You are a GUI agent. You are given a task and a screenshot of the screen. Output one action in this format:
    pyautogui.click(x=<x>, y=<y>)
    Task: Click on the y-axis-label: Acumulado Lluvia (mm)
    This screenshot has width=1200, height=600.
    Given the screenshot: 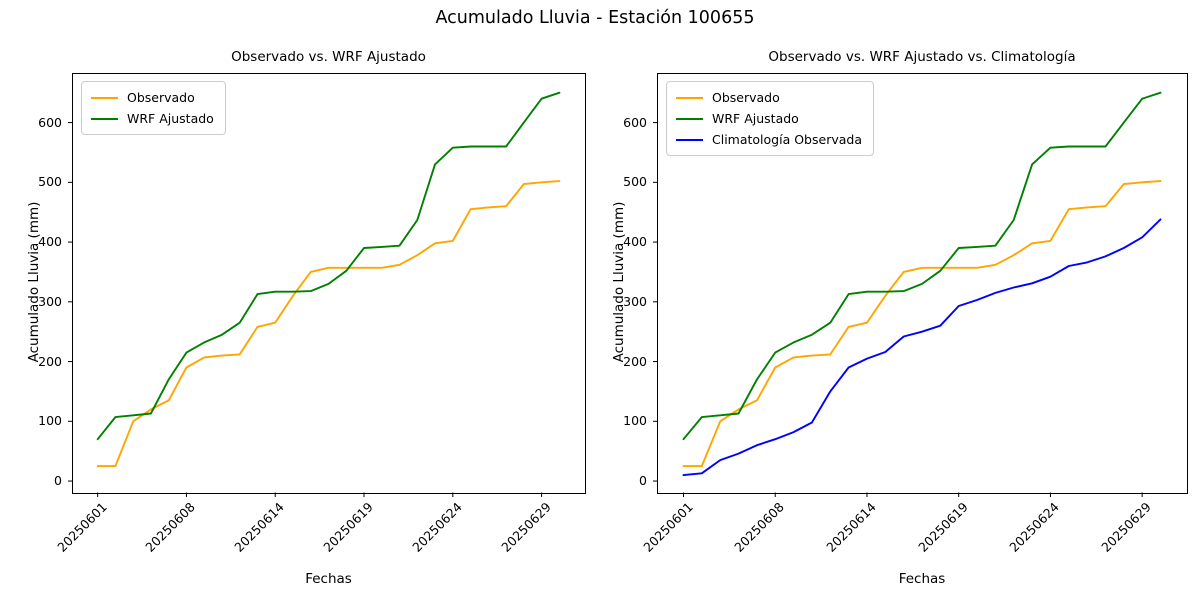 What is the action you would take?
    pyautogui.click(x=619, y=282)
    